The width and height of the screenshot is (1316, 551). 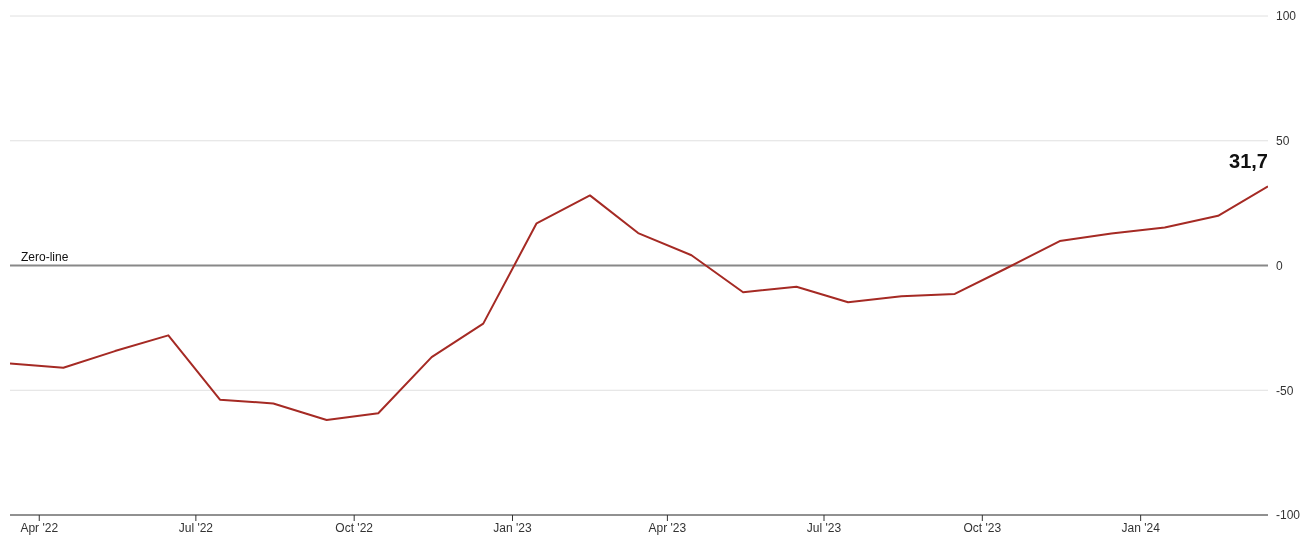 What do you see at coordinates (982, 527) in the screenshot?
I see `x-tick-label: Oct '23` at bounding box center [982, 527].